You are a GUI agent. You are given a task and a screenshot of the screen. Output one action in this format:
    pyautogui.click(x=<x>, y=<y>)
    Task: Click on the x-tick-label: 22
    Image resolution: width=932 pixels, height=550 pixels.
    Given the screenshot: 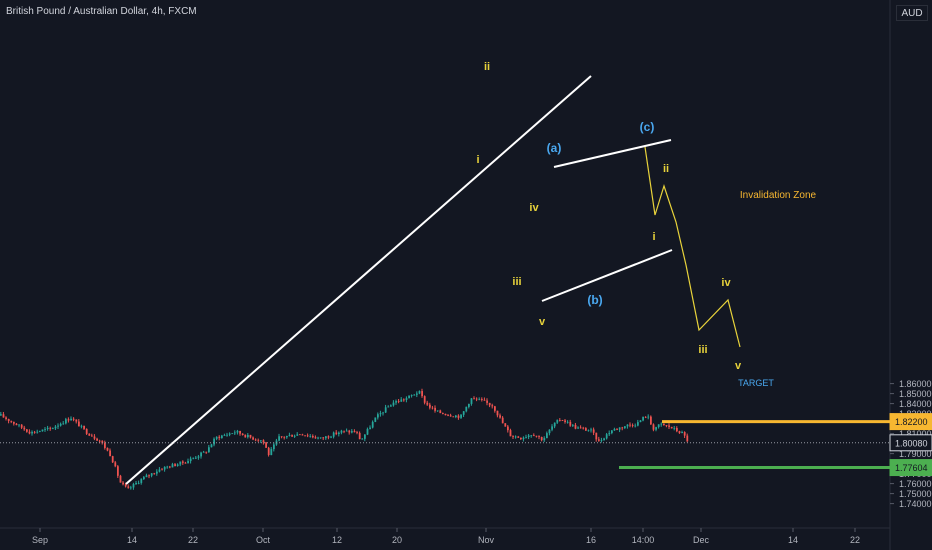 What is the action you would take?
    pyautogui.click(x=193, y=540)
    